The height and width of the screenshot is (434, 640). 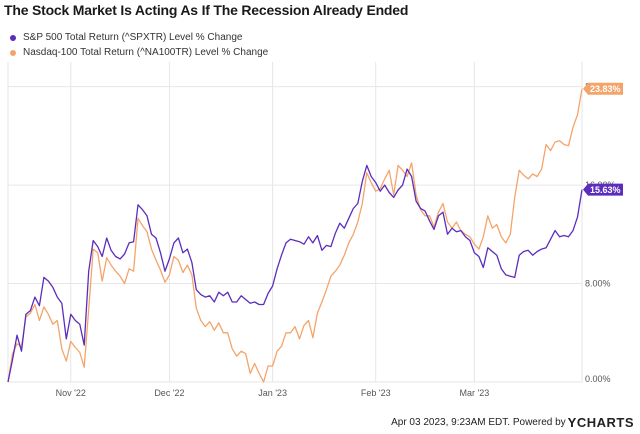 What do you see at coordinates (598, 379) in the screenshot?
I see `y-tick-label: 0.00%` at bounding box center [598, 379].